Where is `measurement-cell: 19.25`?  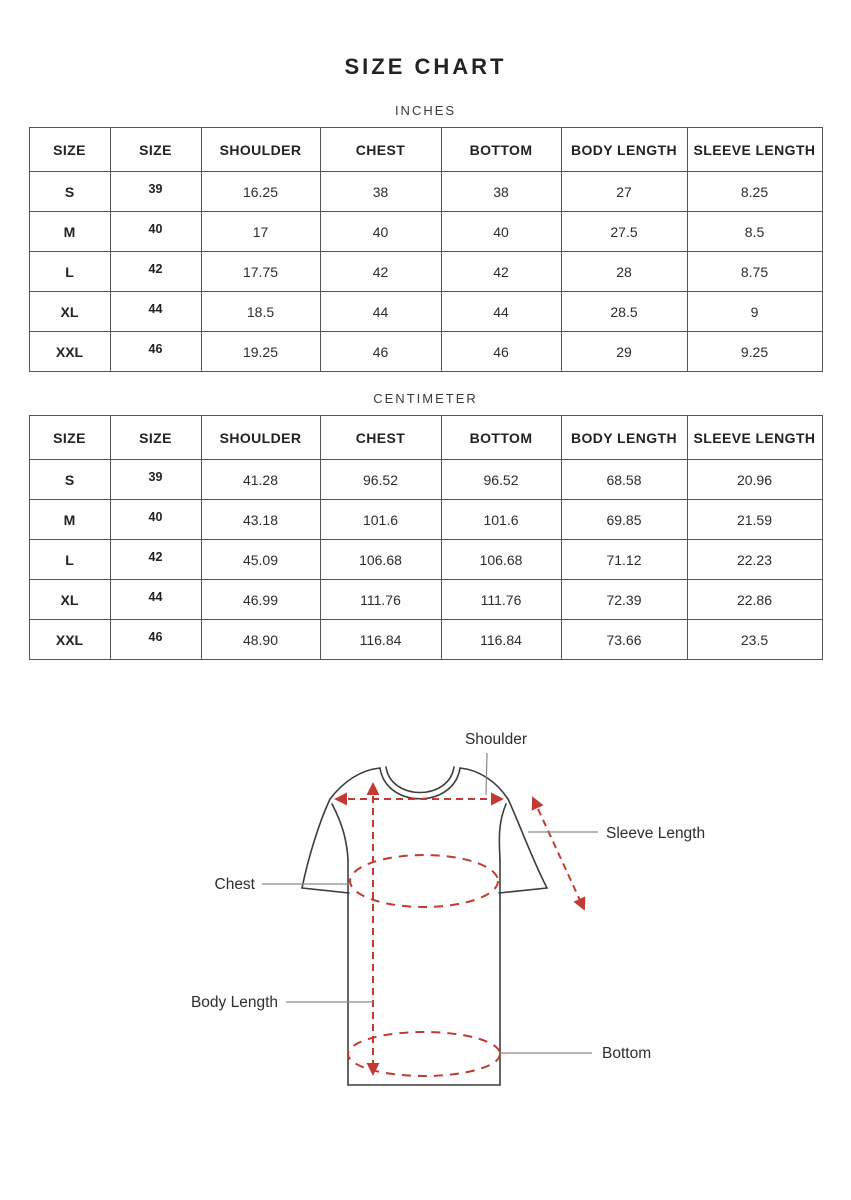 measurement-cell: 19.25 is located at coordinates (260, 351).